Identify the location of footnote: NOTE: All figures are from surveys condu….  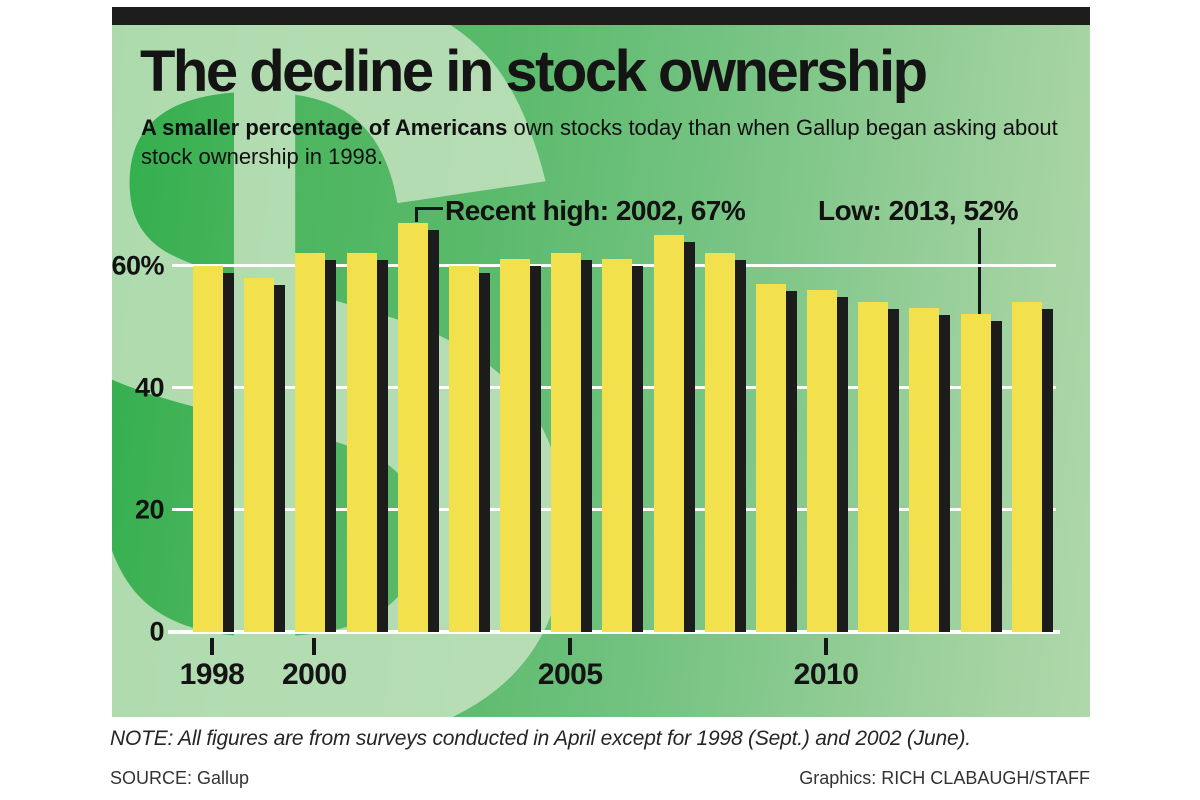
(540, 738).